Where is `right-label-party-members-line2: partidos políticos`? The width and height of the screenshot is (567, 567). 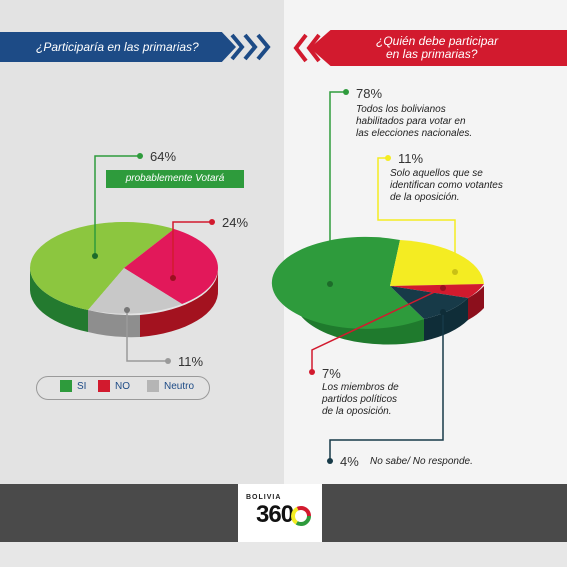
right-label-party-members-line2: partidos políticos is located at coordinates (360, 399).